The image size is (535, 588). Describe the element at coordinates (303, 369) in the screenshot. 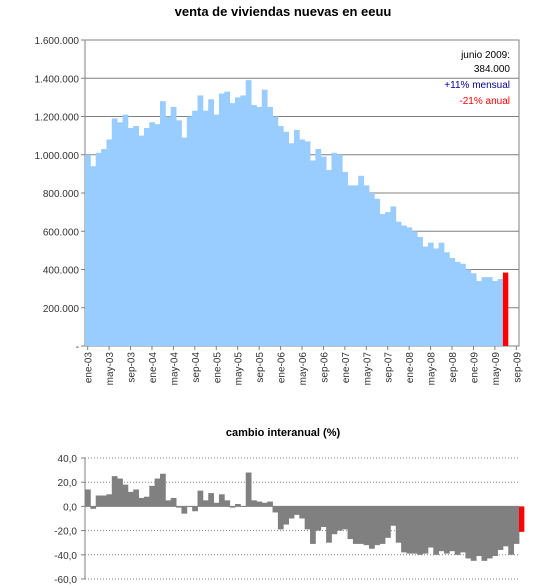

I see `x-tick-label: may-06` at that location.